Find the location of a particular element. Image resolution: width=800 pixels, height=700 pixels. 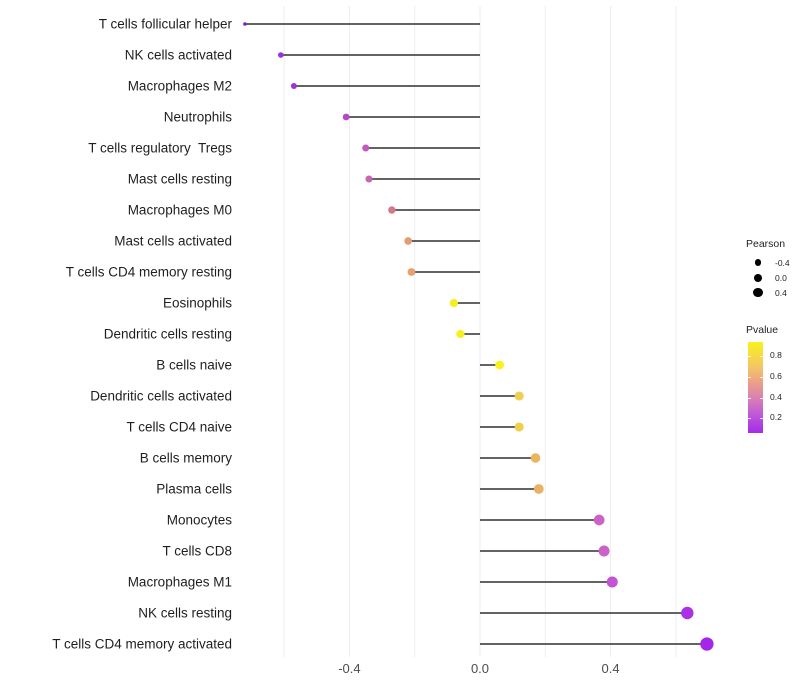

category-label: B cells naive is located at coordinates (194, 365).